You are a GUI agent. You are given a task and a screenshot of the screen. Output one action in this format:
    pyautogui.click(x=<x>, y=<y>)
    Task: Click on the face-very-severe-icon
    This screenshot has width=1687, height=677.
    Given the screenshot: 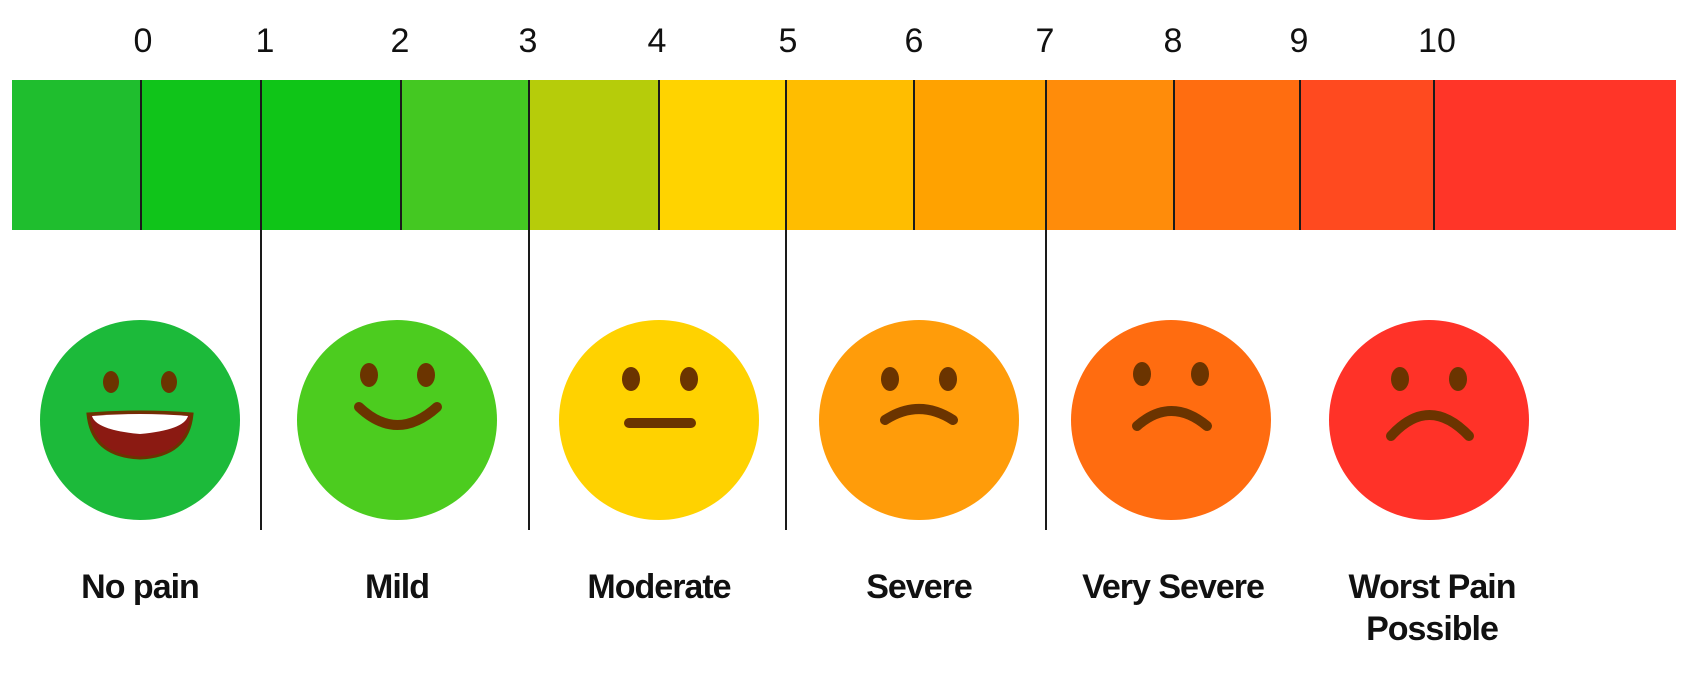 What is the action you would take?
    pyautogui.click(x=1171, y=420)
    